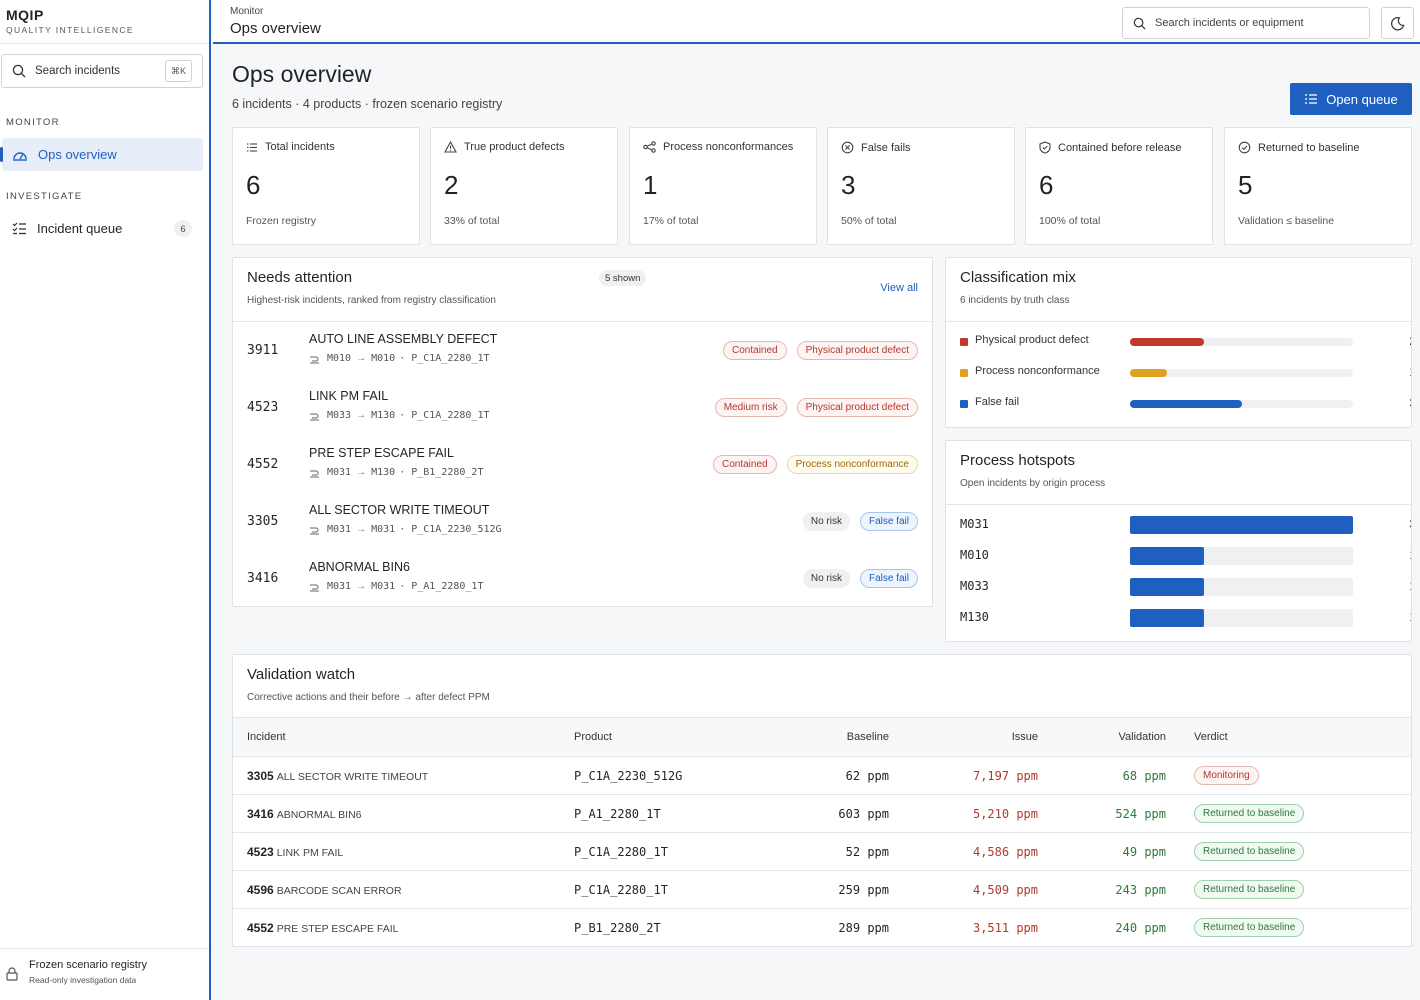 Image resolution: width=1420 pixels, height=1000 pixels. I want to click on hotspot-row: M130 1, so click(1185, 619).